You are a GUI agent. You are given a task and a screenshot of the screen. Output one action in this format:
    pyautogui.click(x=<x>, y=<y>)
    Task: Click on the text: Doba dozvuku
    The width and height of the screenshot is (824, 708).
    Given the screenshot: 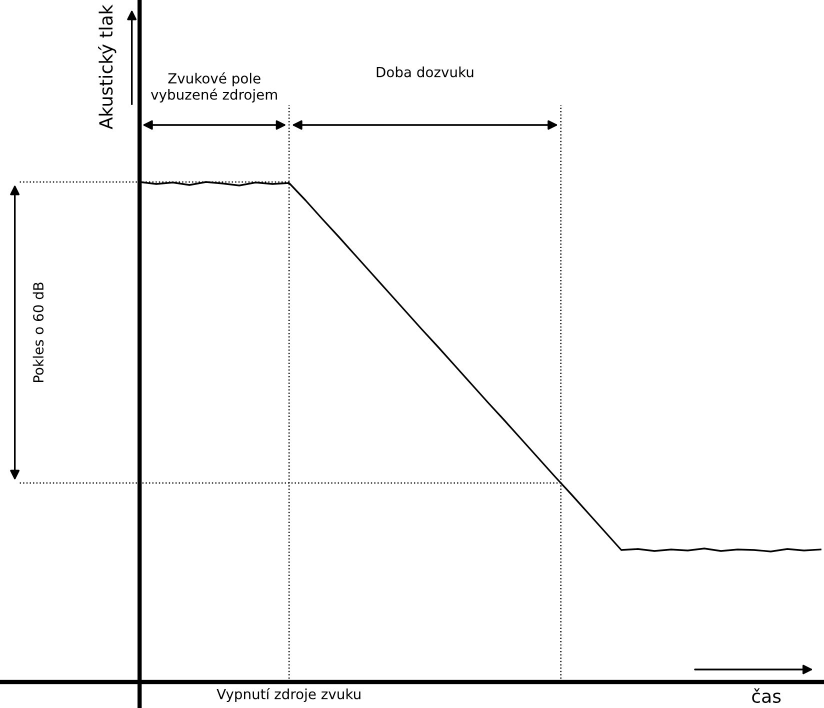 What is the action you would take?
    pyautogui.click(x=425, y=72)
    